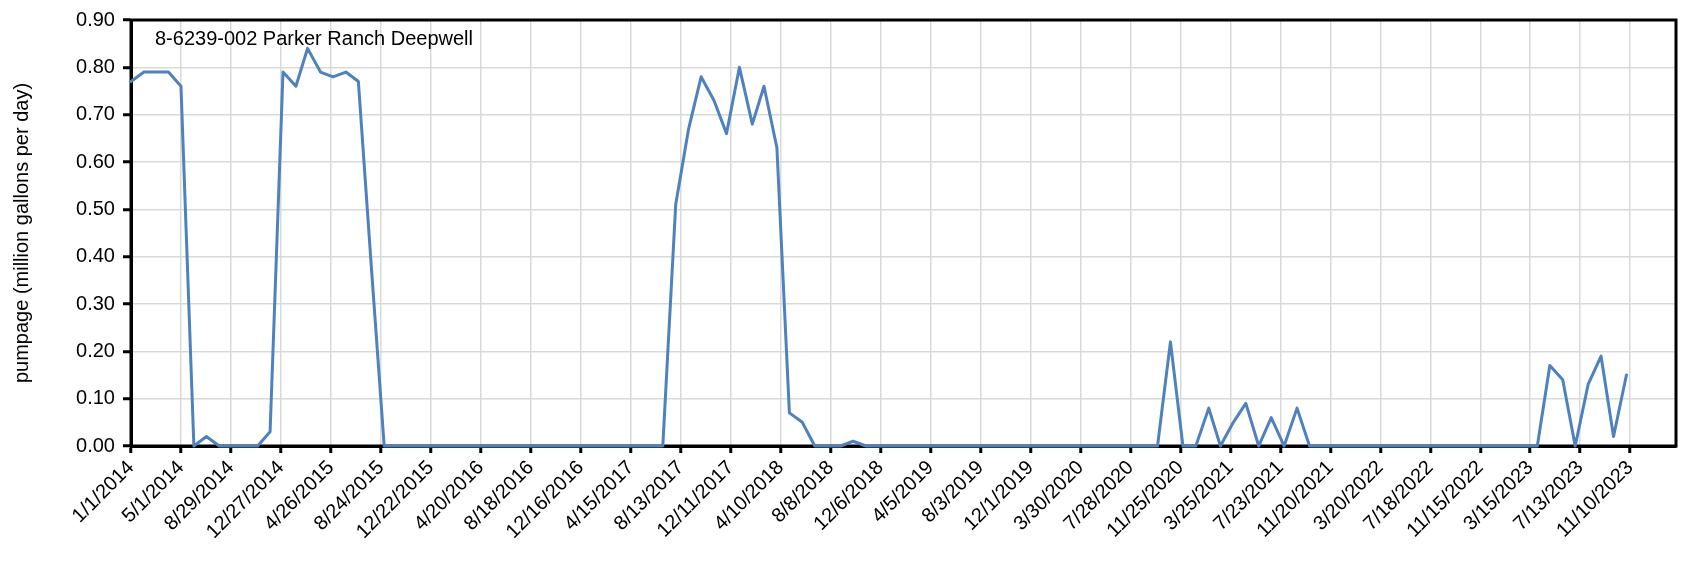 The width and height of the screenshot is (1683, 572). Describe the element at coordinates (95, 160) in the screenshot. I see `y-tick-label: 0.60` at that location.